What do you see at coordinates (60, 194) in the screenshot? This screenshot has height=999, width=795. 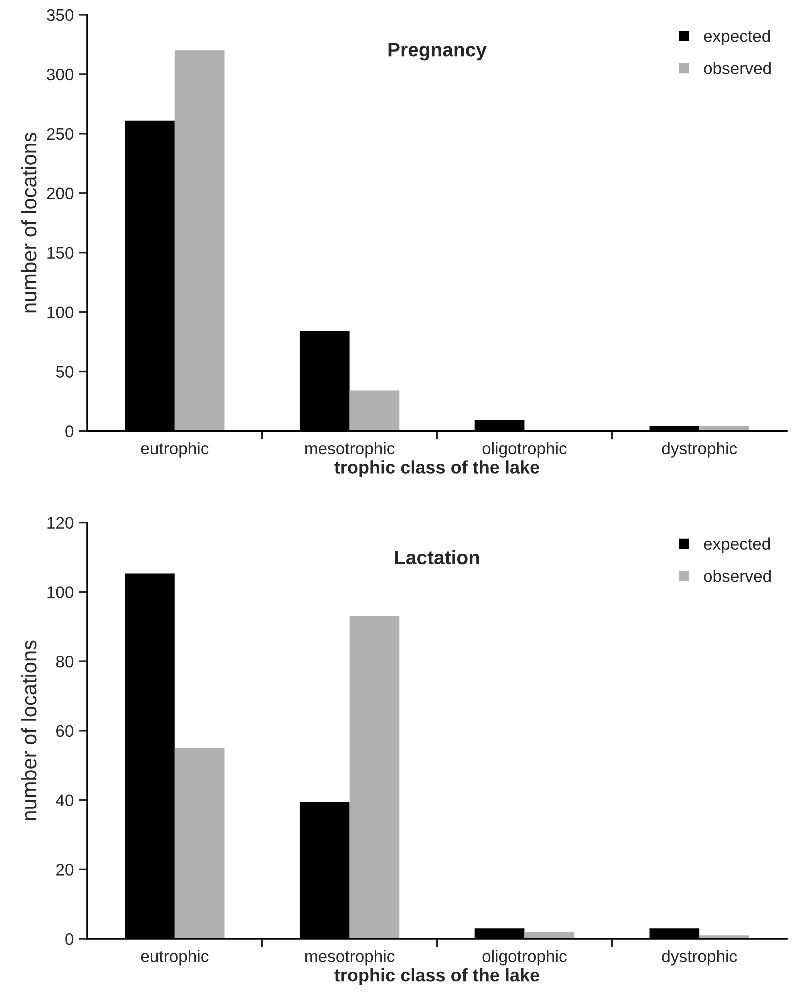 I see `y-tick-label: 200` at bounding box center [60, 194].